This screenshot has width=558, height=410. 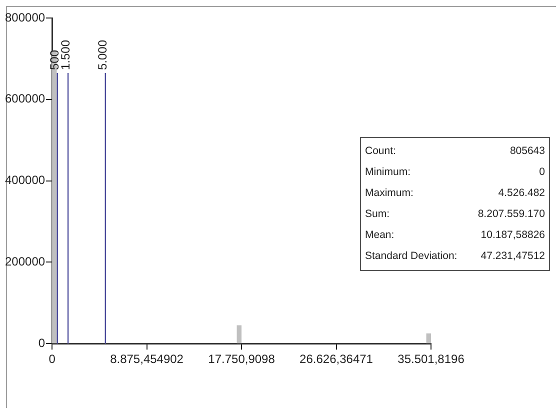 I want to click on x-tick-label: 17.750,9098, so click(x=242, y=359).